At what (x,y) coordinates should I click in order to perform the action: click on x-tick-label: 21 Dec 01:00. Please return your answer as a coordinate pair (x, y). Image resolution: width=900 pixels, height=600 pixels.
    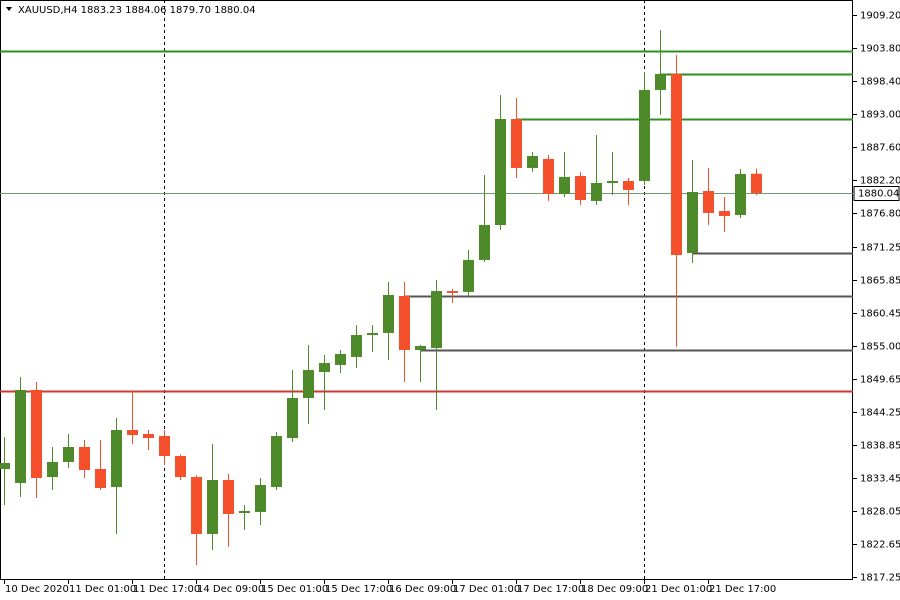
    Looking at the image, I should click on (678, 589).